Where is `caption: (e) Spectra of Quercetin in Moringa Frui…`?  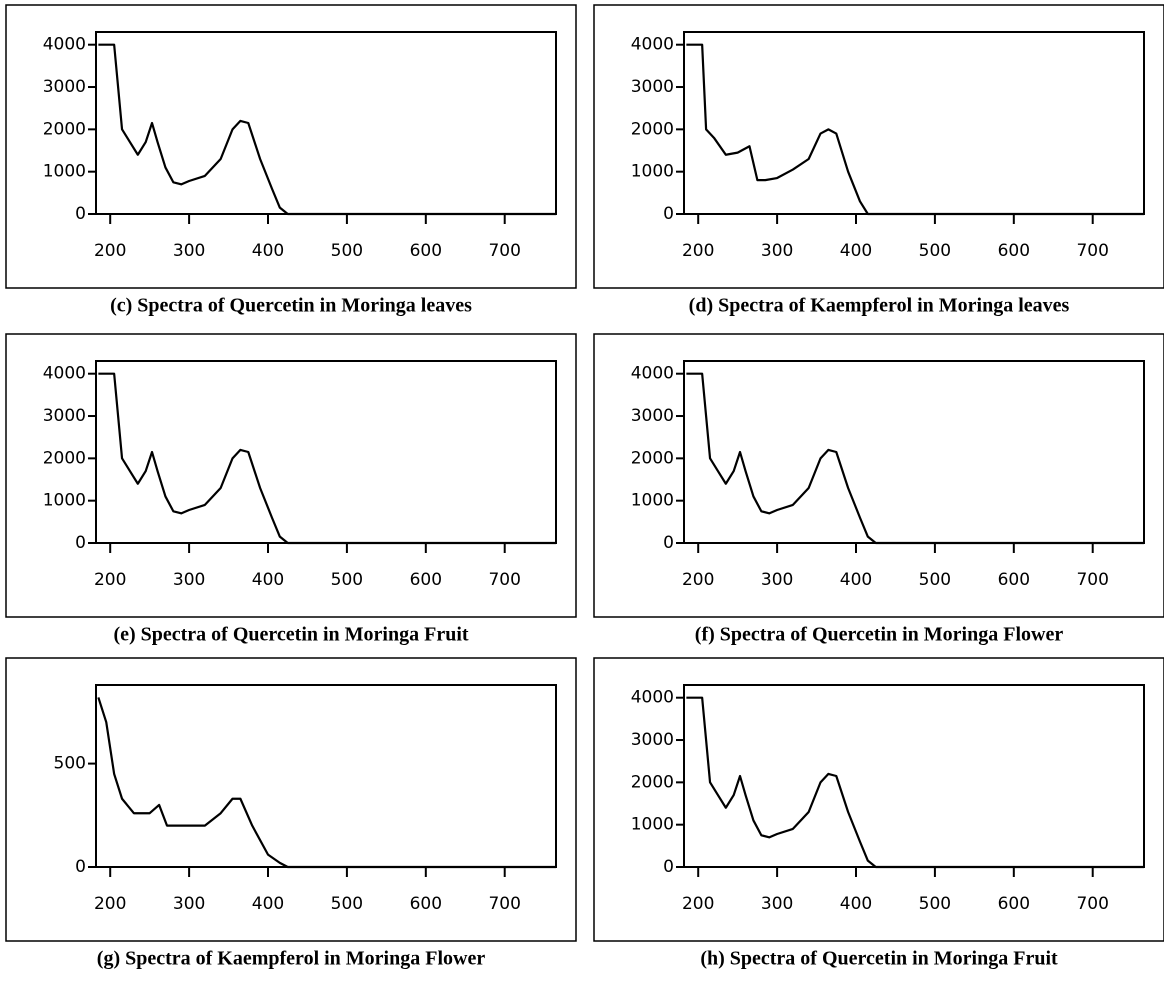 caption: (e) Spectra of Quercetin in Moringa Frui… is located at coordinates (290, 635).